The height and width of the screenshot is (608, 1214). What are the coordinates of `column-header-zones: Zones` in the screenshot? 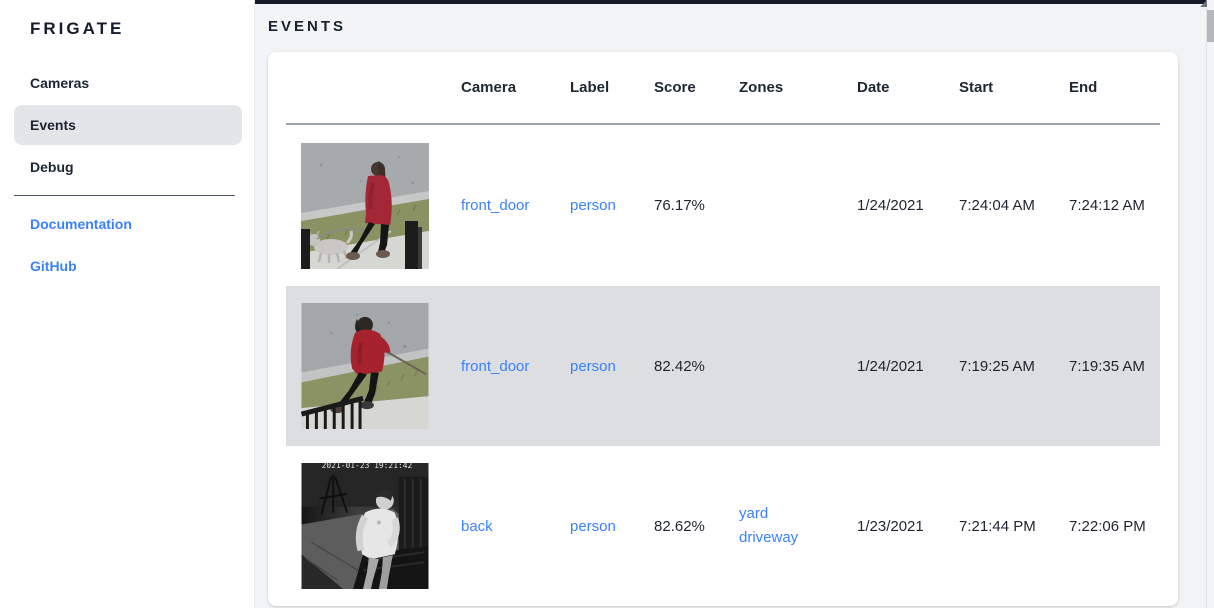 It's located at (761, 87).